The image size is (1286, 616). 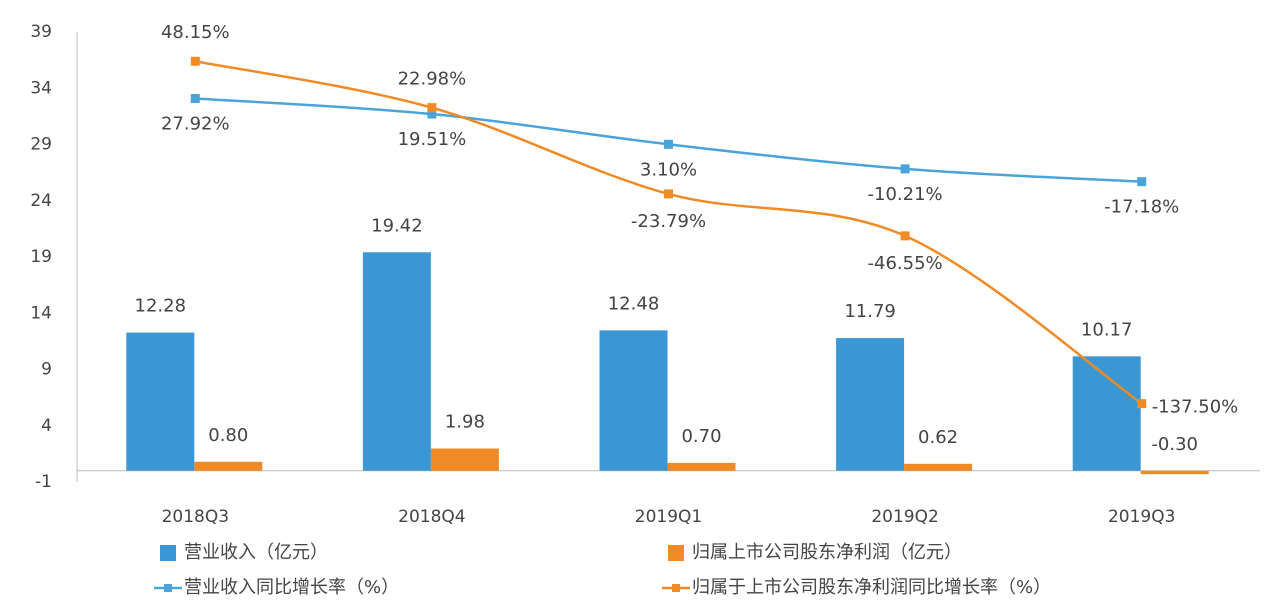 I want to click on data-label: -10.21%, so click(x=905, y=194).